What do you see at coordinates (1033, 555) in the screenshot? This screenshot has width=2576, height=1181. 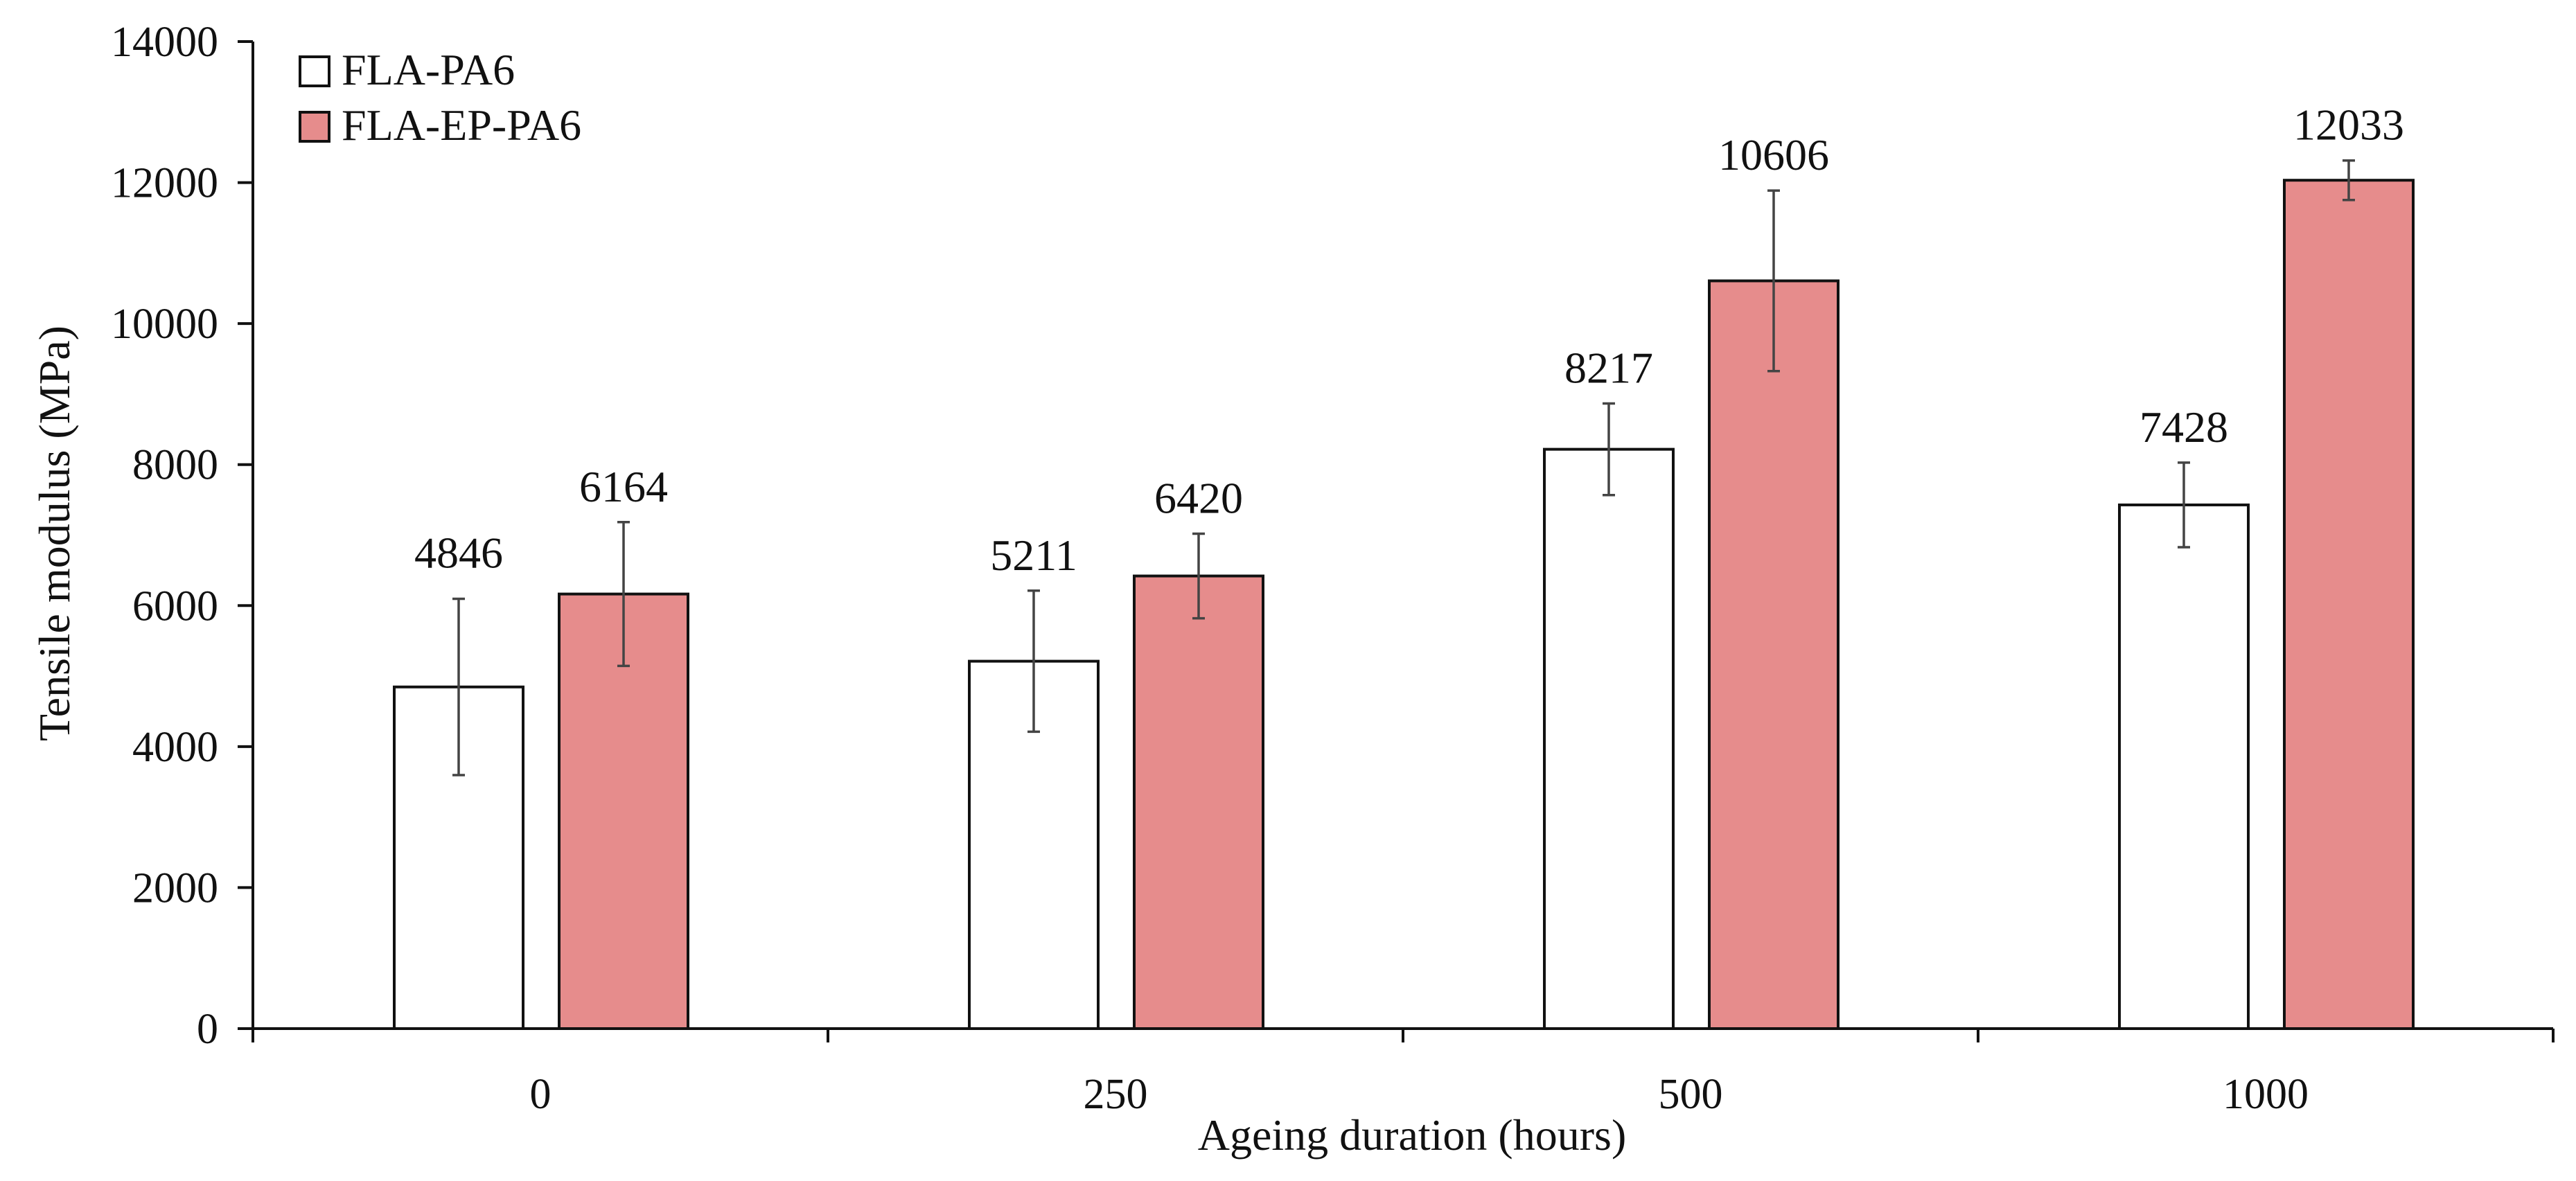 I see `data-label: 5211` at bounding box center [1033, 555].